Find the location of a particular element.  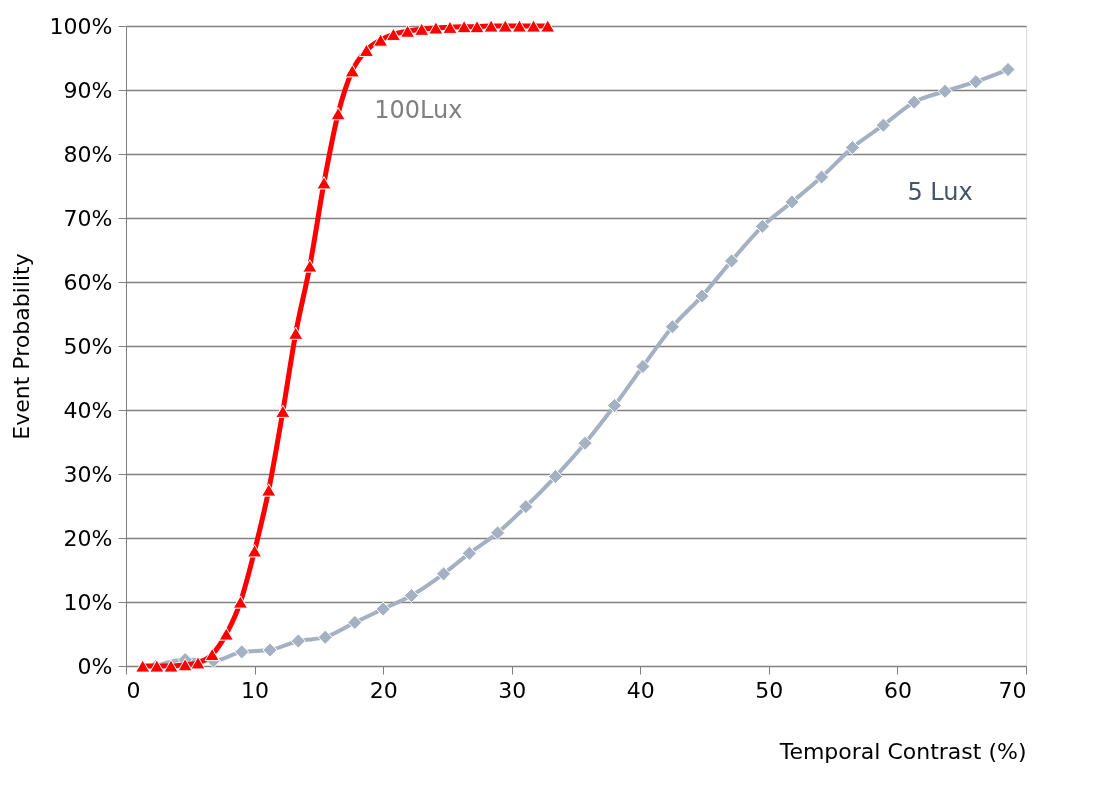

y-tick-label: 20% is located at coordinates (88, 538).